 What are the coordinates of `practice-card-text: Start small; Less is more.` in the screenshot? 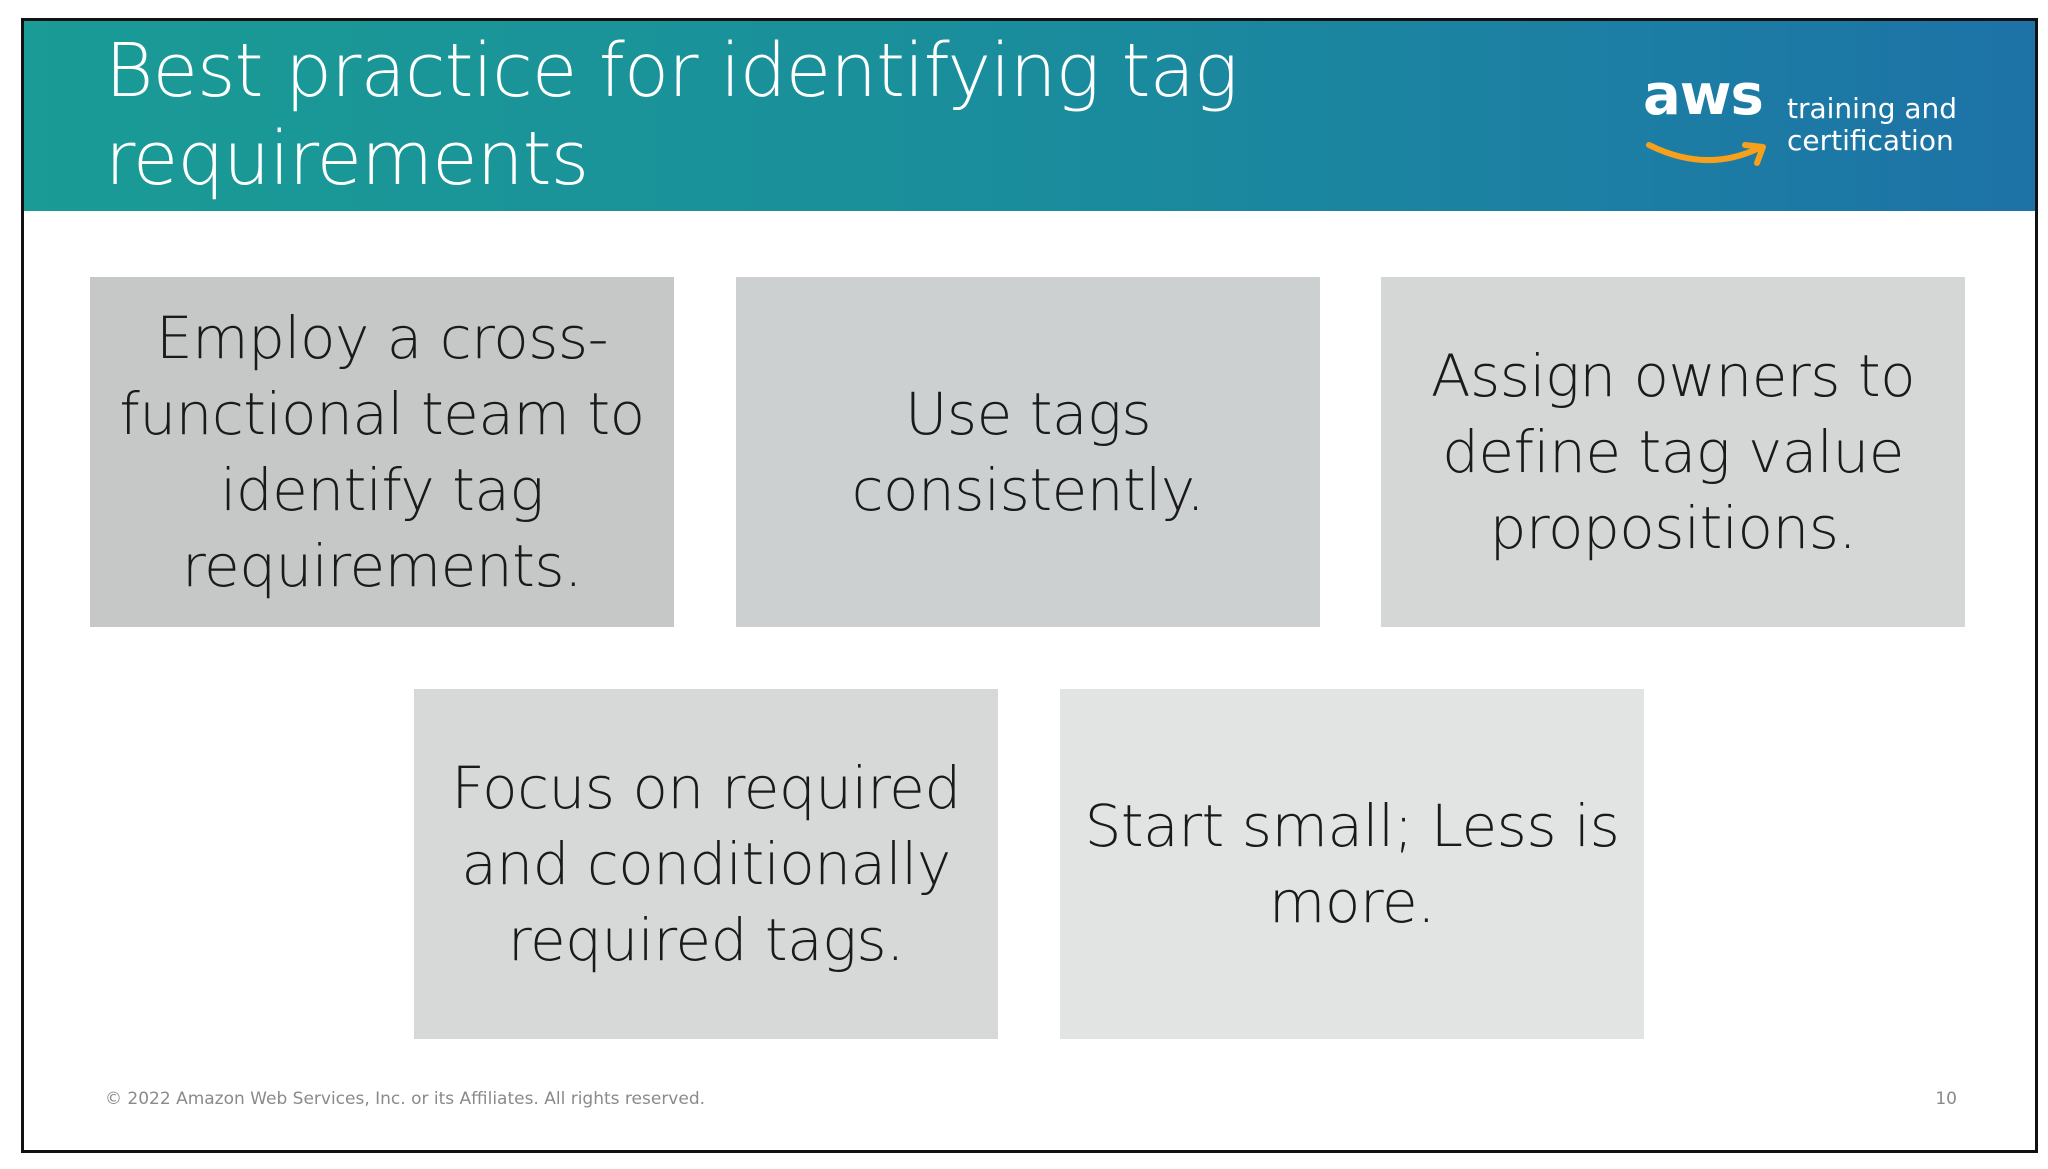 It's located at (1352, 864).